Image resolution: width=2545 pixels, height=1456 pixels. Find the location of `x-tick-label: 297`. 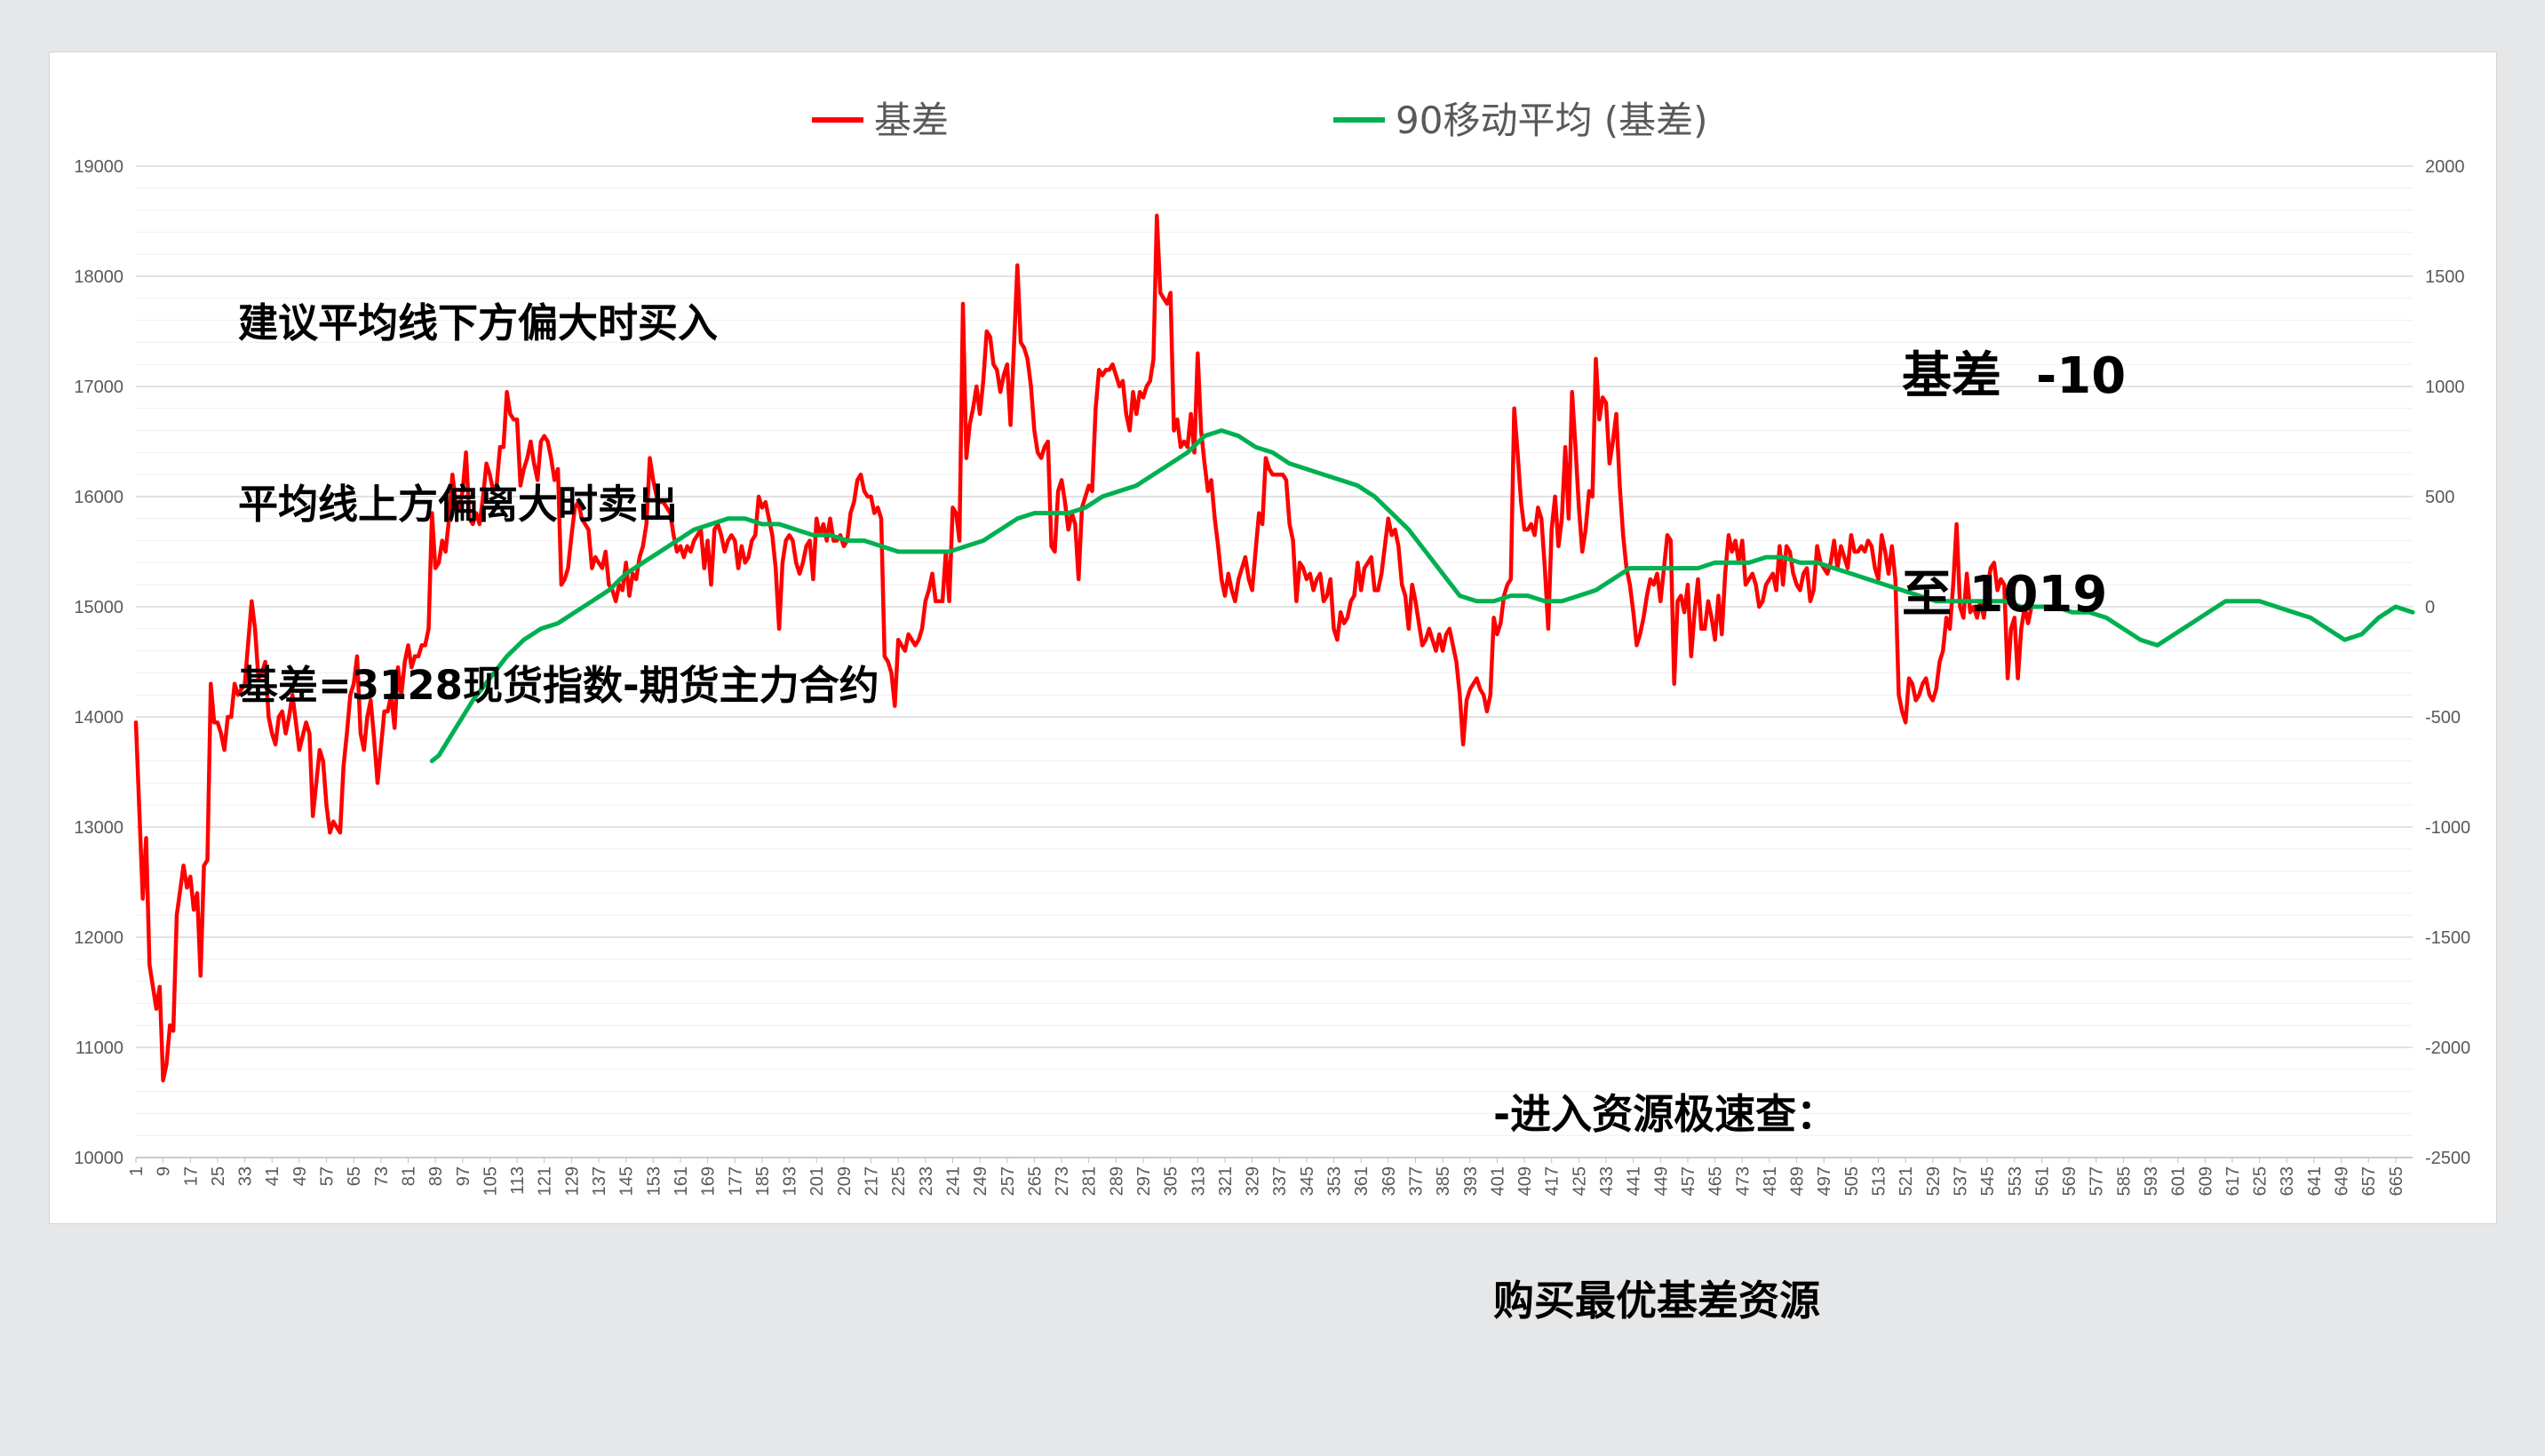

x-tick-label: 297 is located at coordinates (1144, 1181).